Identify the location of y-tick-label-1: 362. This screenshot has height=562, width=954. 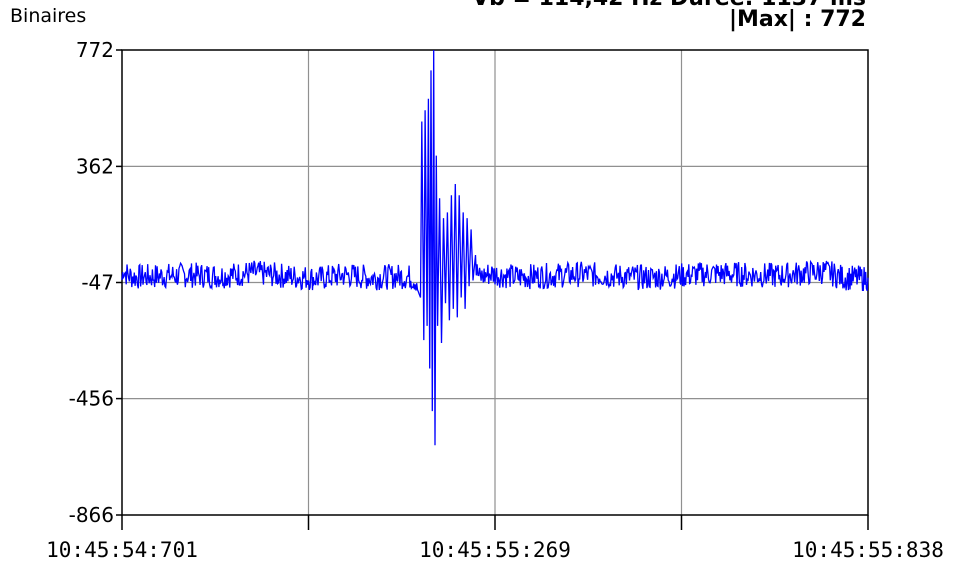
(95, 166).